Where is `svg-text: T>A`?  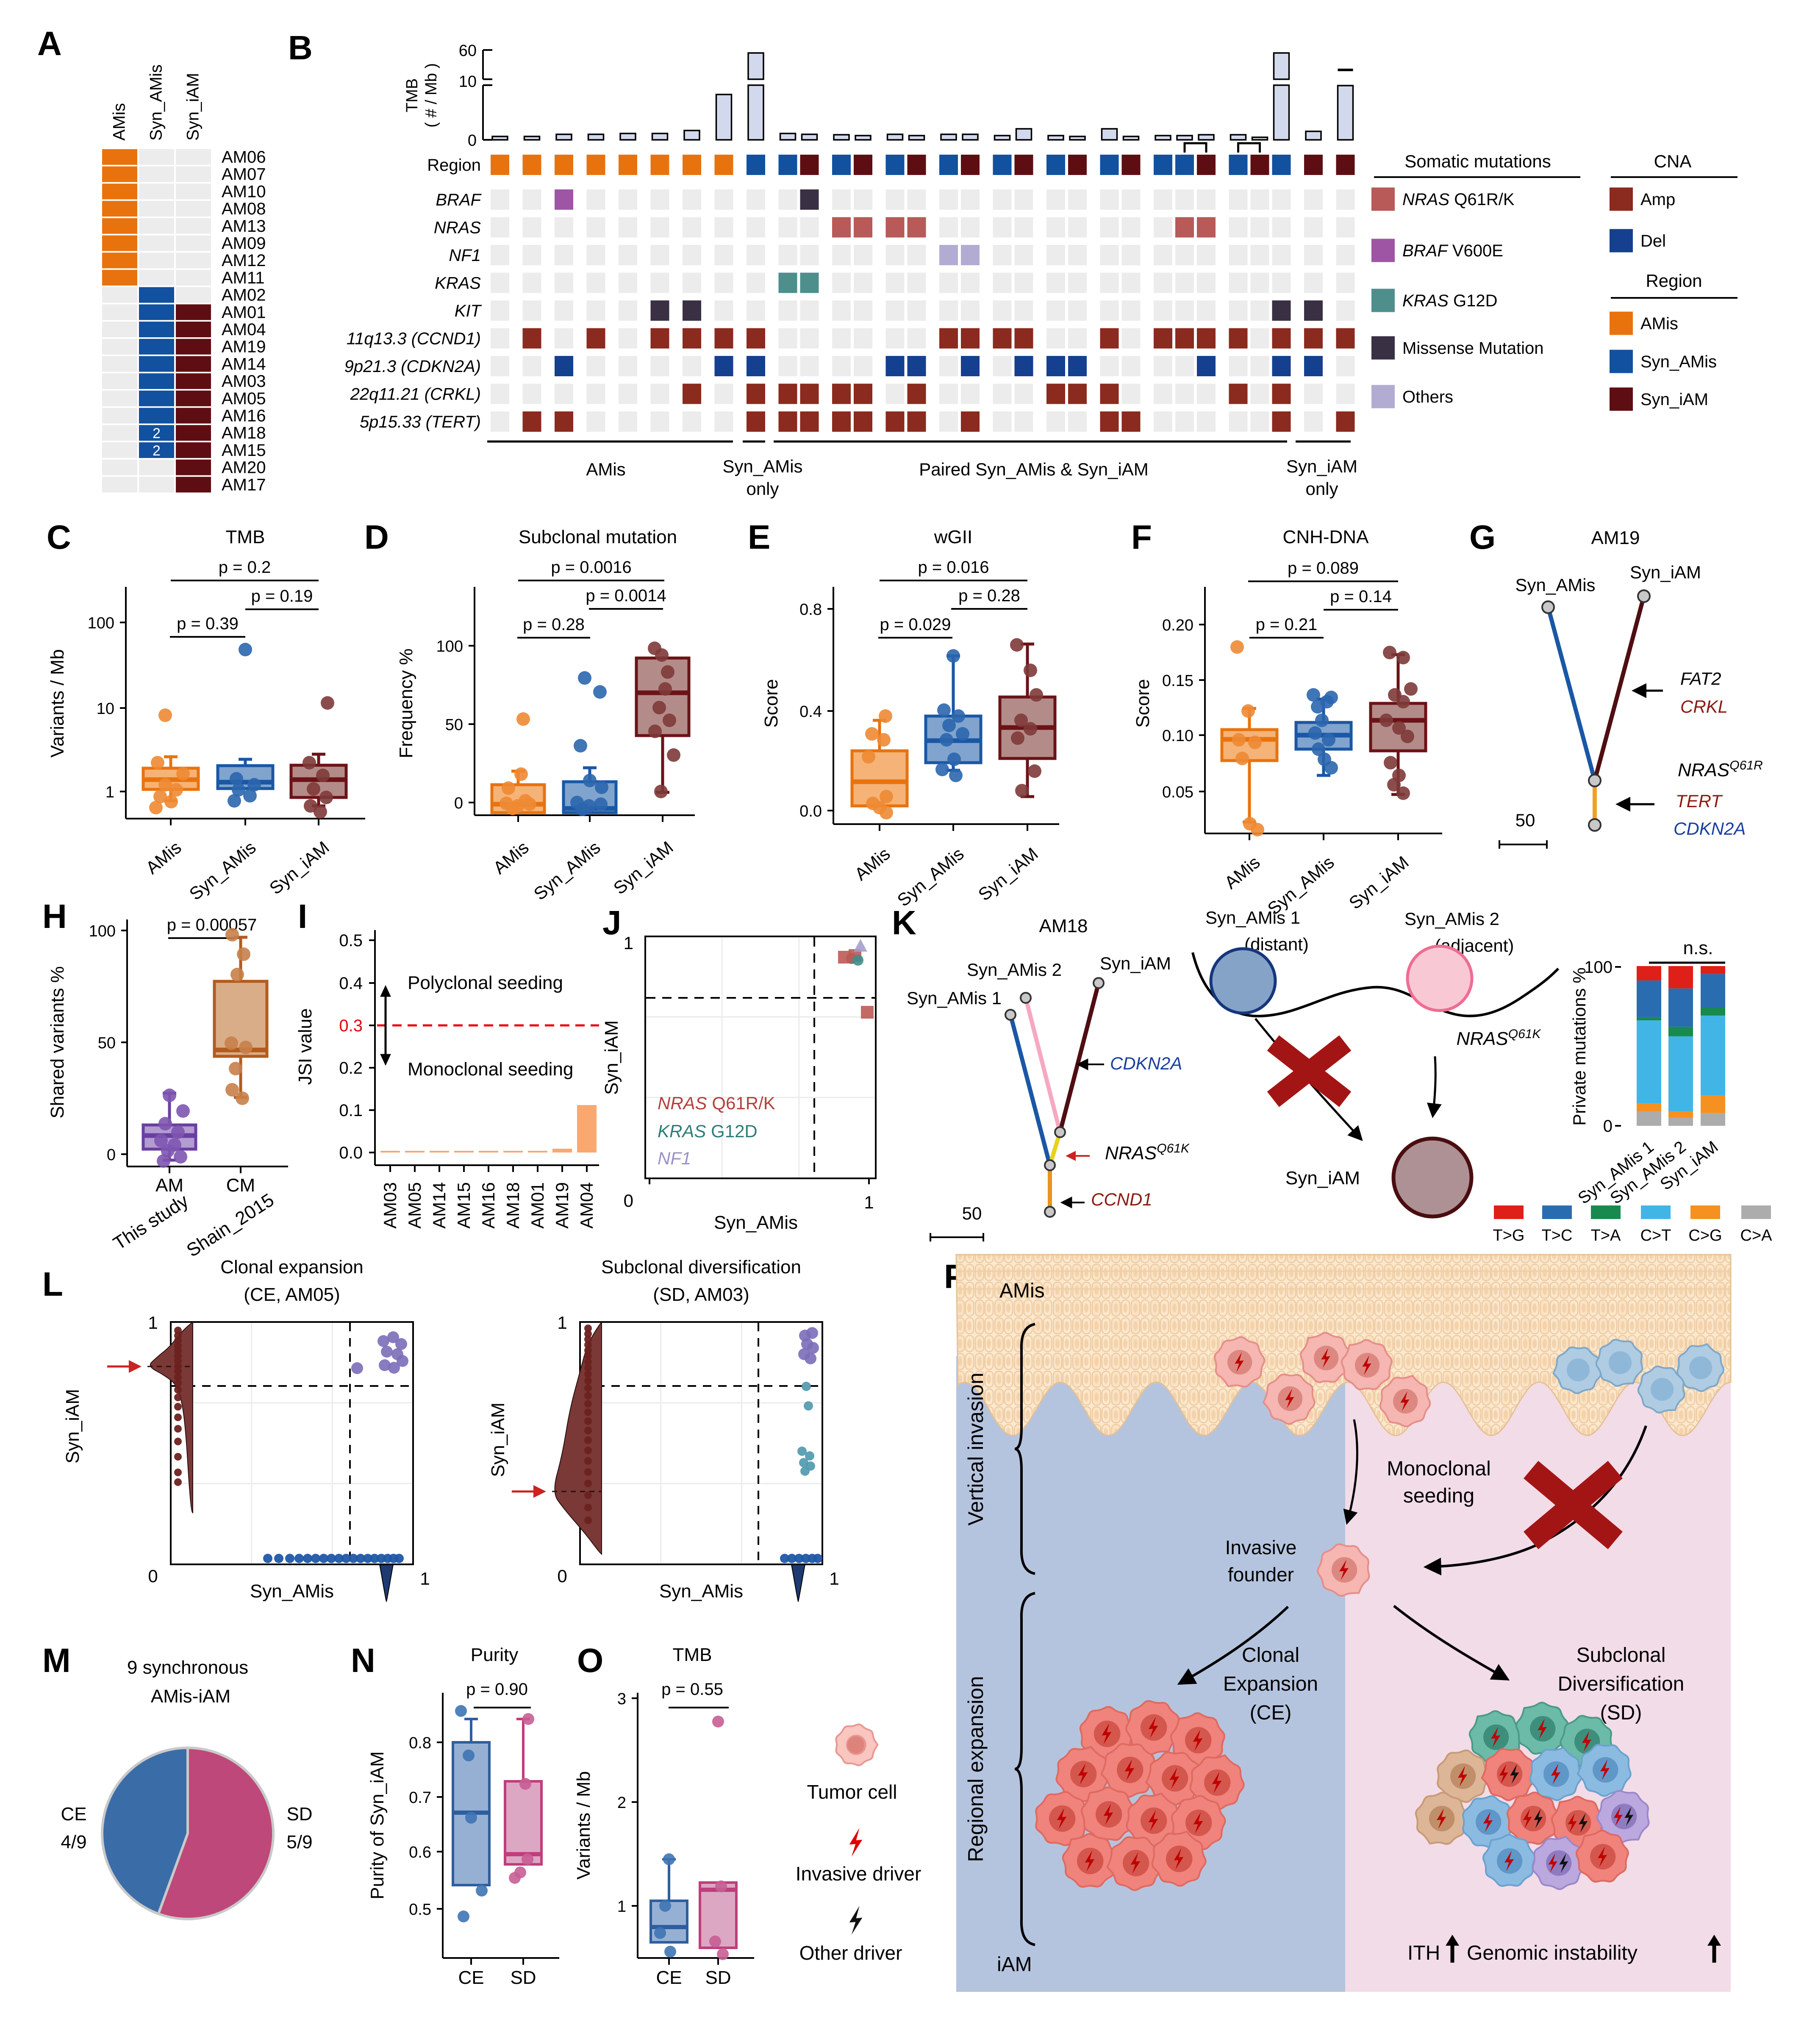 svg-text: T>A is located at coordinates (1606, 1235).